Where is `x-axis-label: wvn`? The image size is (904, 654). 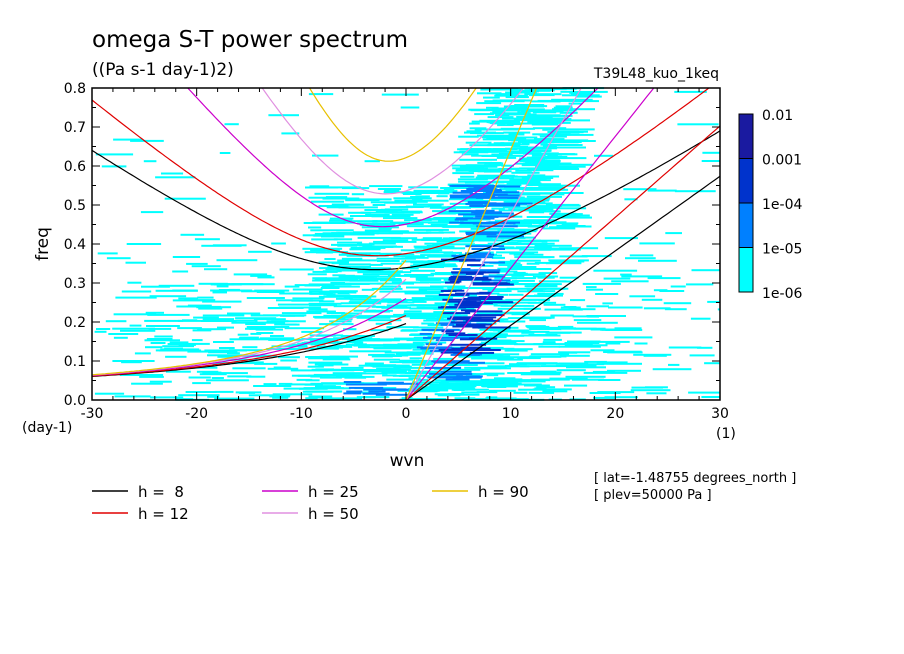
x-axis-label: wvn is located at coordinates (407, 461).